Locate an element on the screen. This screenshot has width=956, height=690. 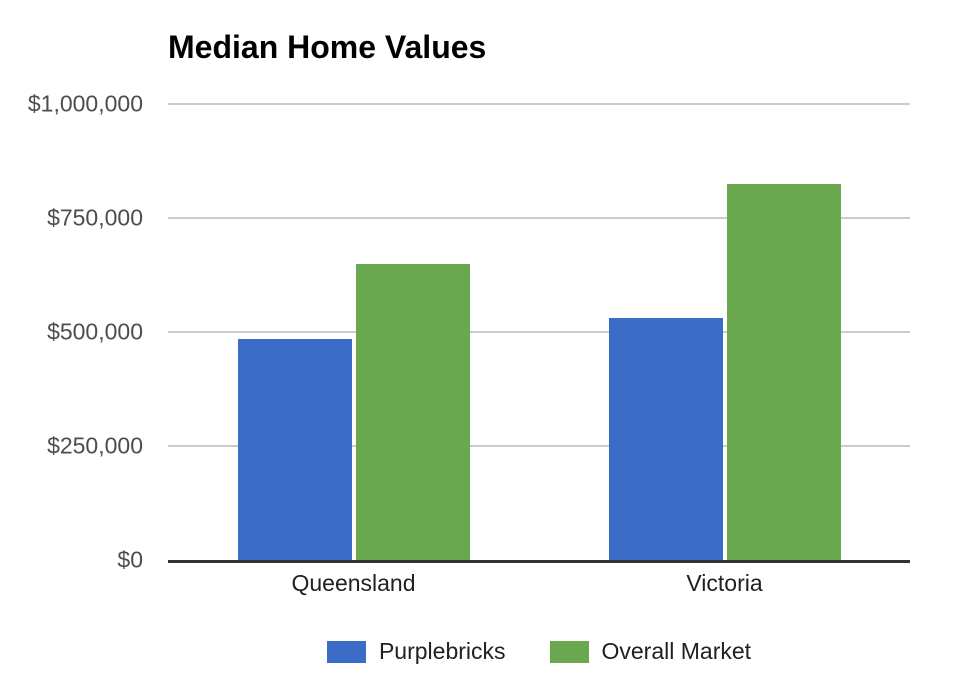
legend-swatch-purplebricks is located at coordinates (346, 651).